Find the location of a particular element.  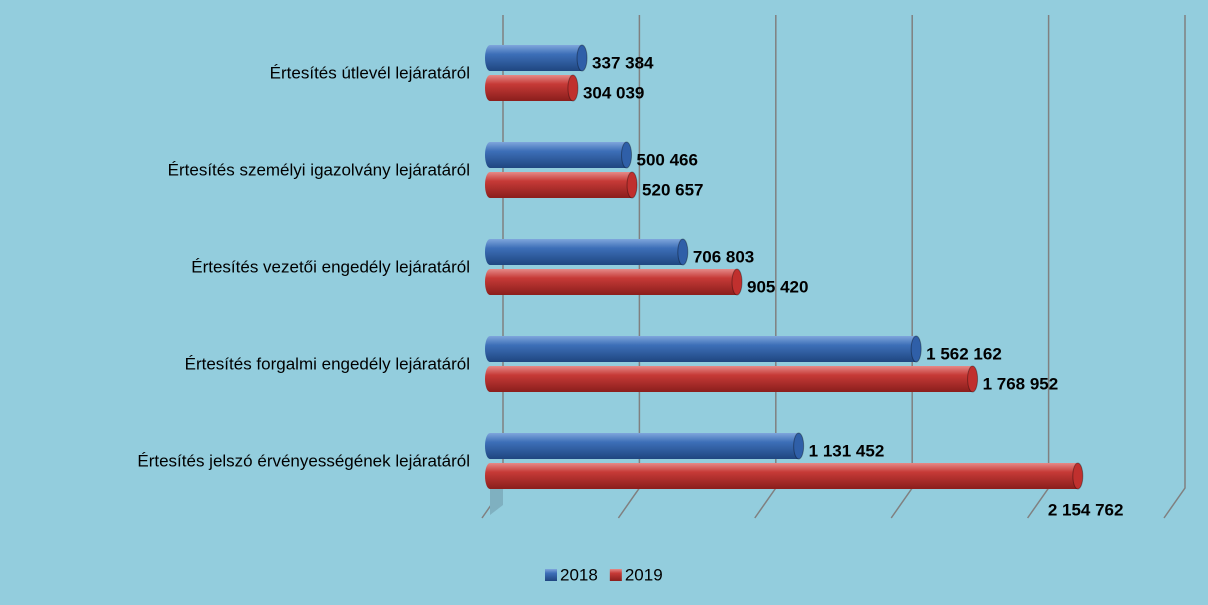

category-label: Értesítés útlevél lejáratáról is located at coordinates (370, 72).